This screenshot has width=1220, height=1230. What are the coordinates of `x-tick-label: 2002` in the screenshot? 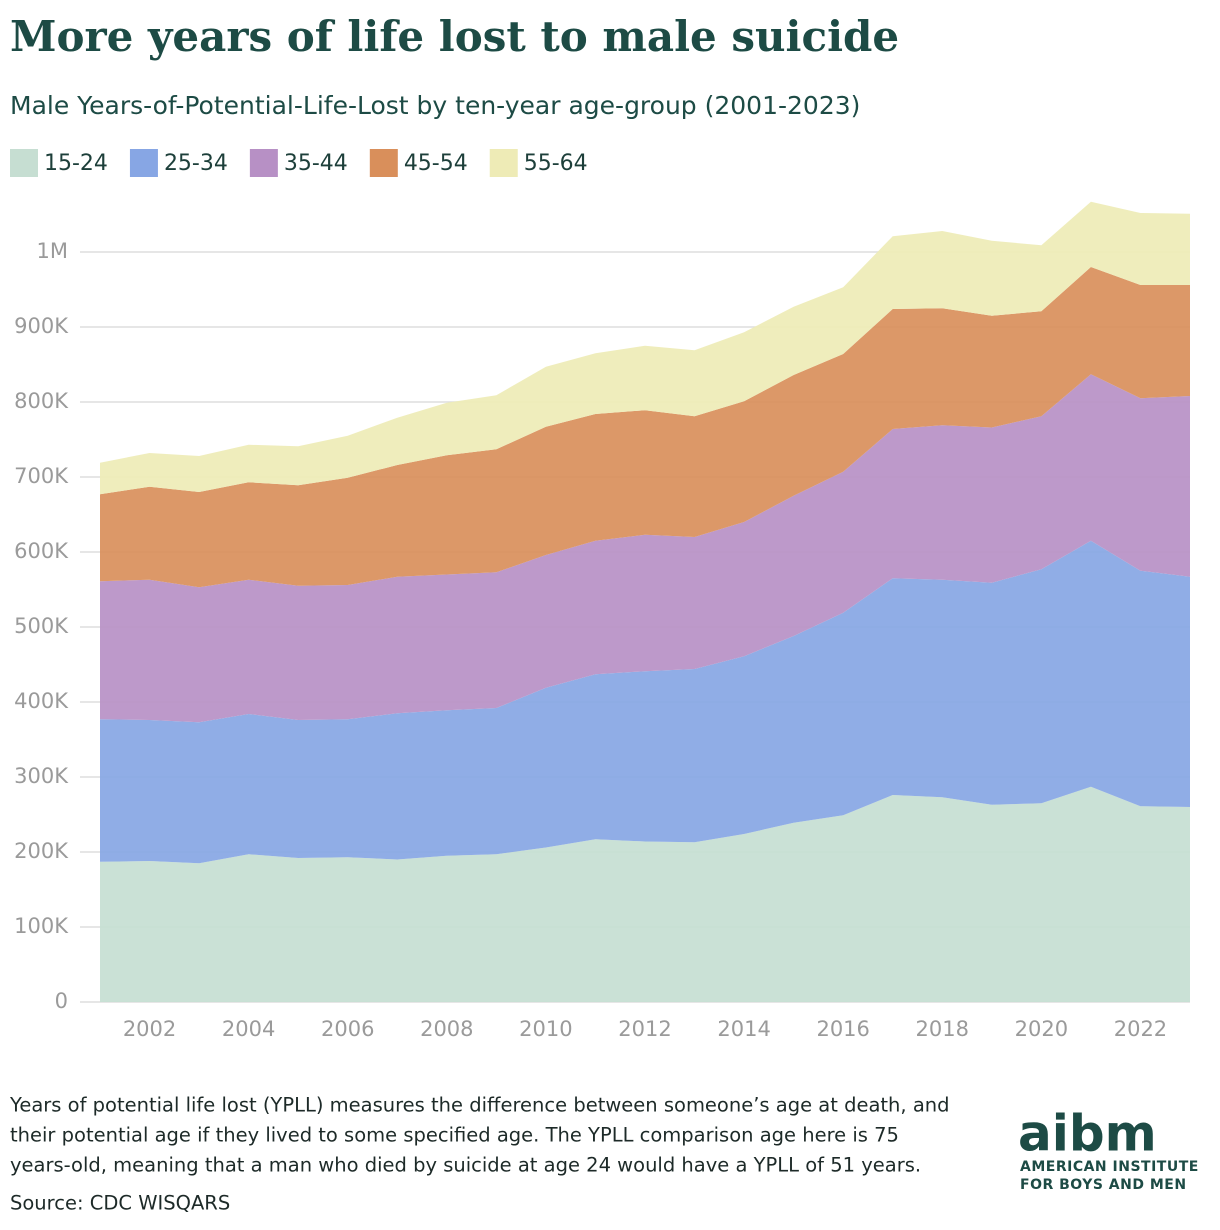 It's located at (149, 1029).